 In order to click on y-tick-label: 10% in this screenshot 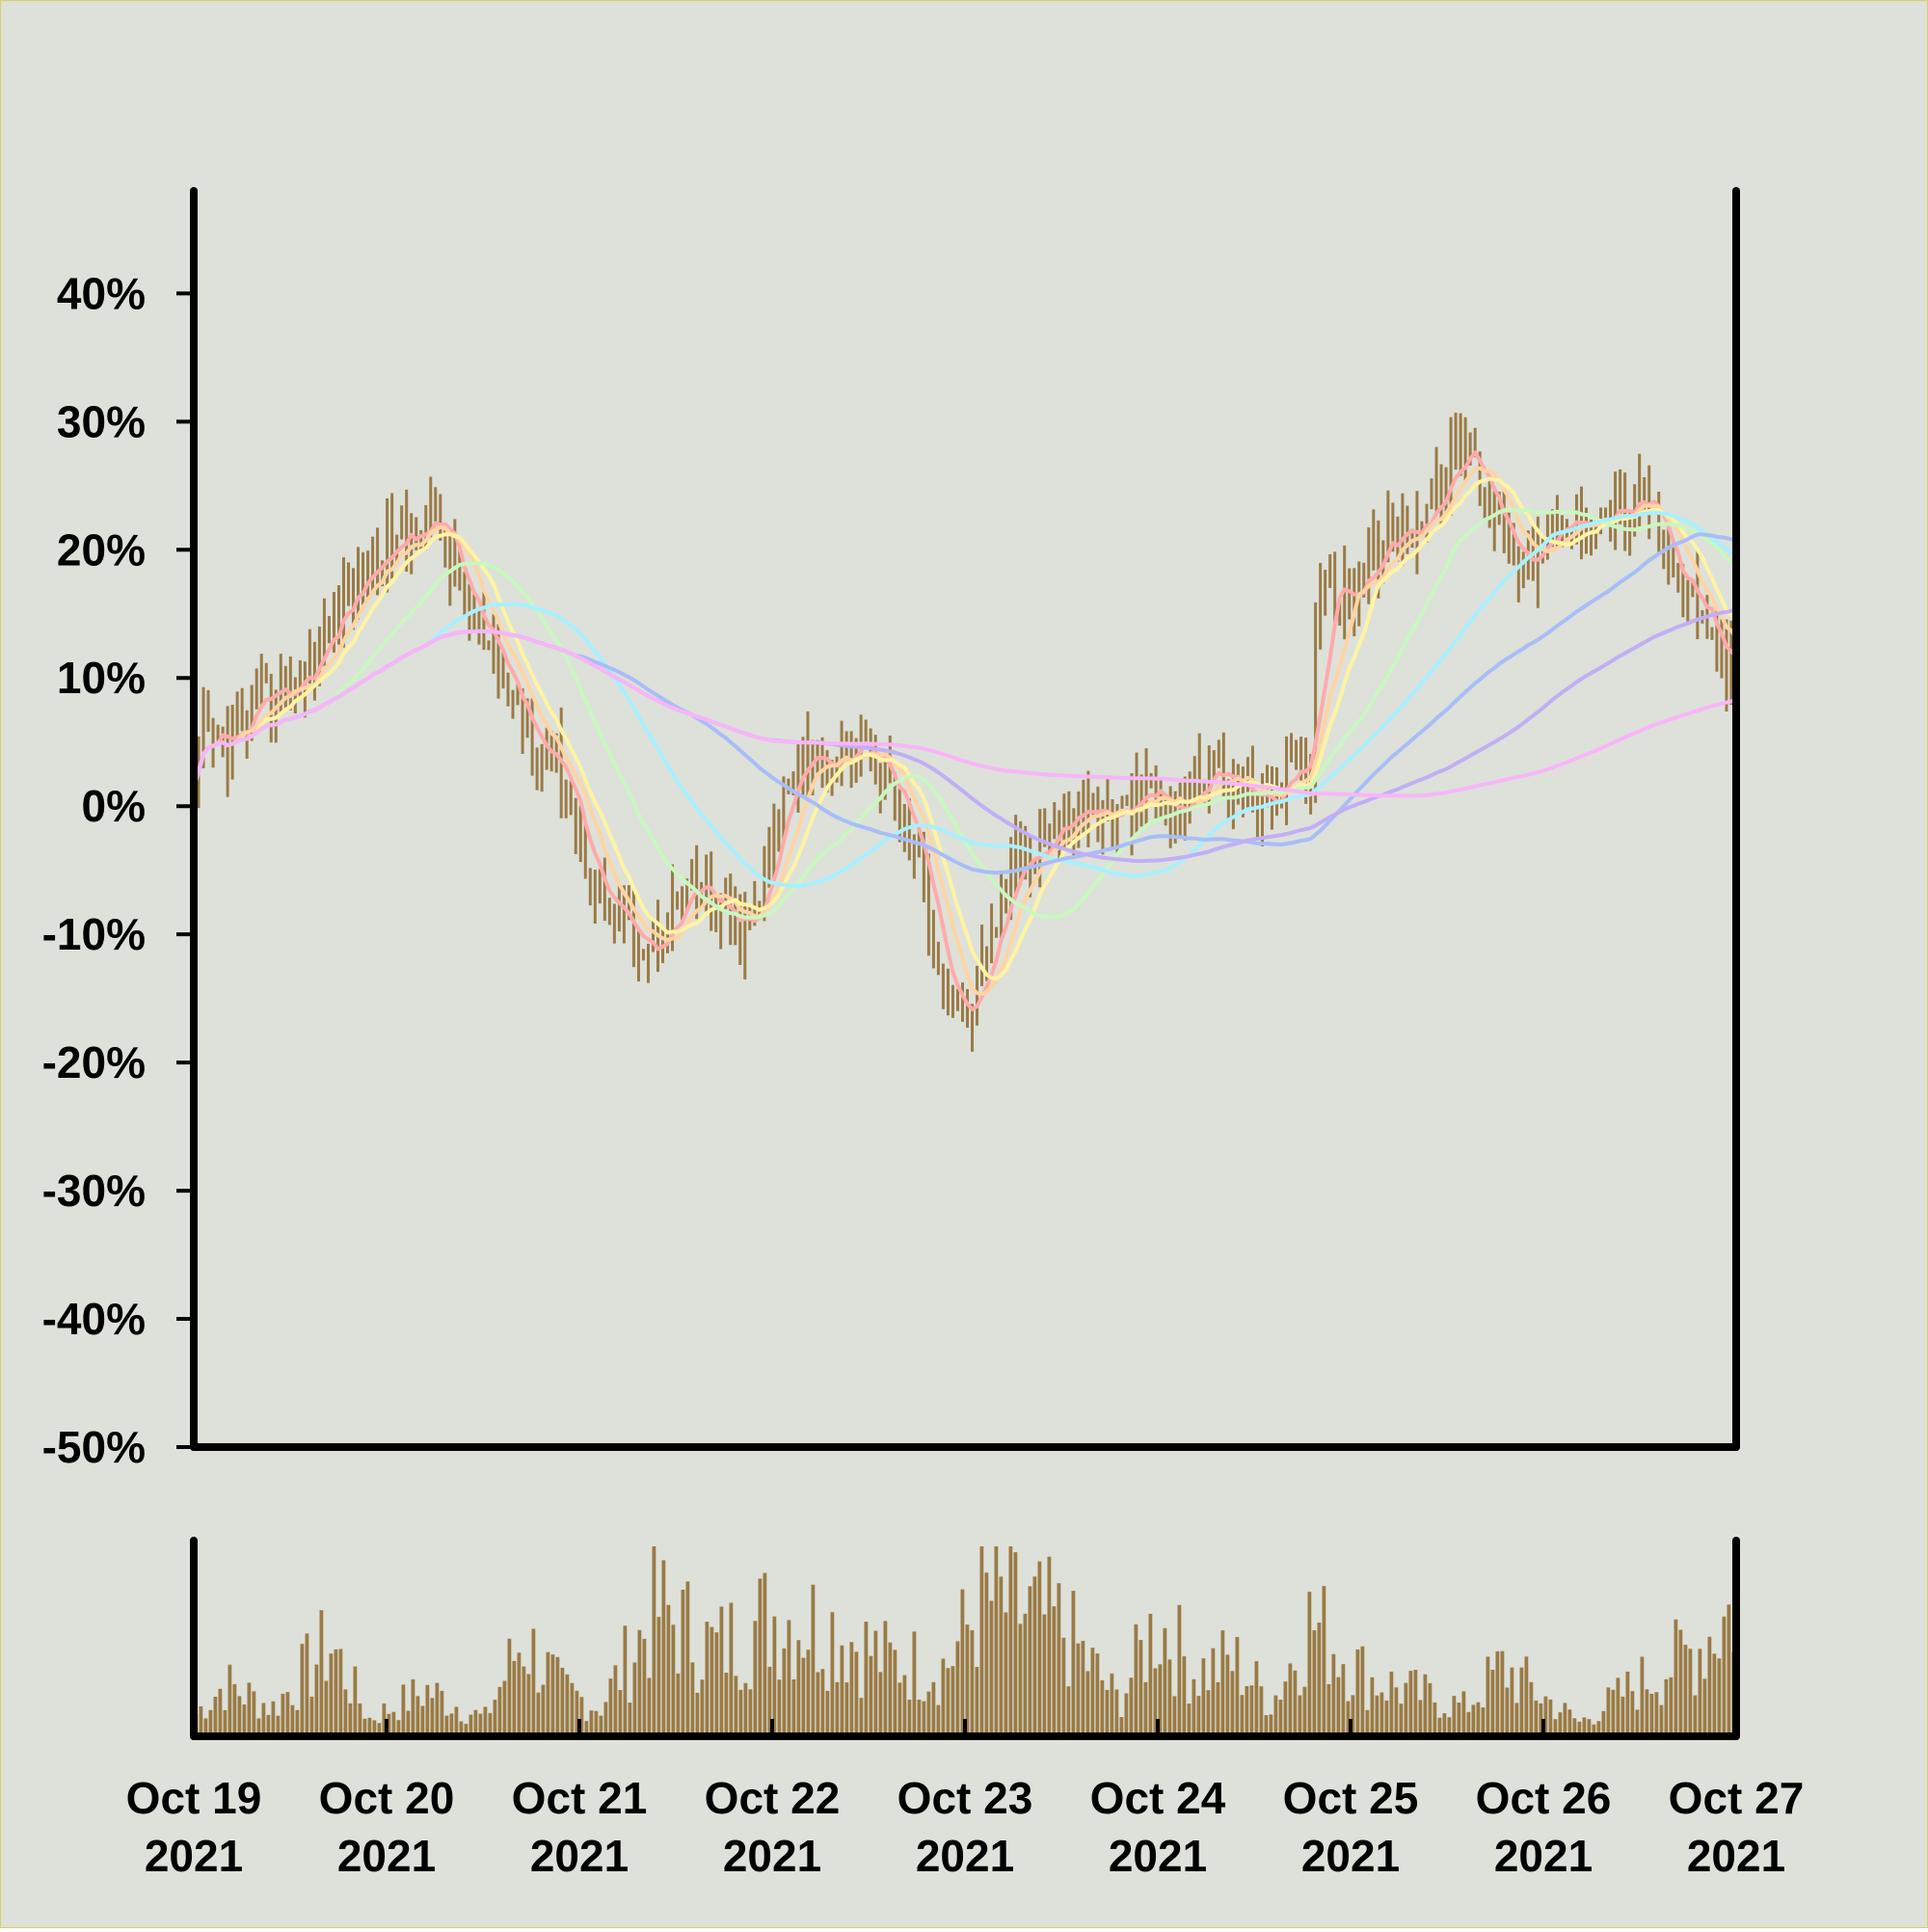, I will do `click(101, 678)`.